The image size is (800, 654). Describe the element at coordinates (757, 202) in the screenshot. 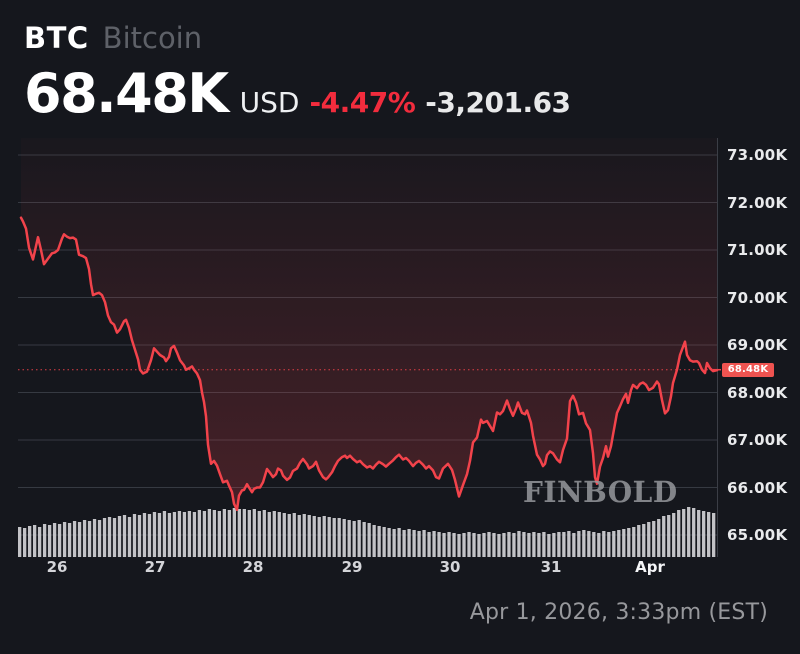

I see `y-tick-label: 72.00K` at that location.